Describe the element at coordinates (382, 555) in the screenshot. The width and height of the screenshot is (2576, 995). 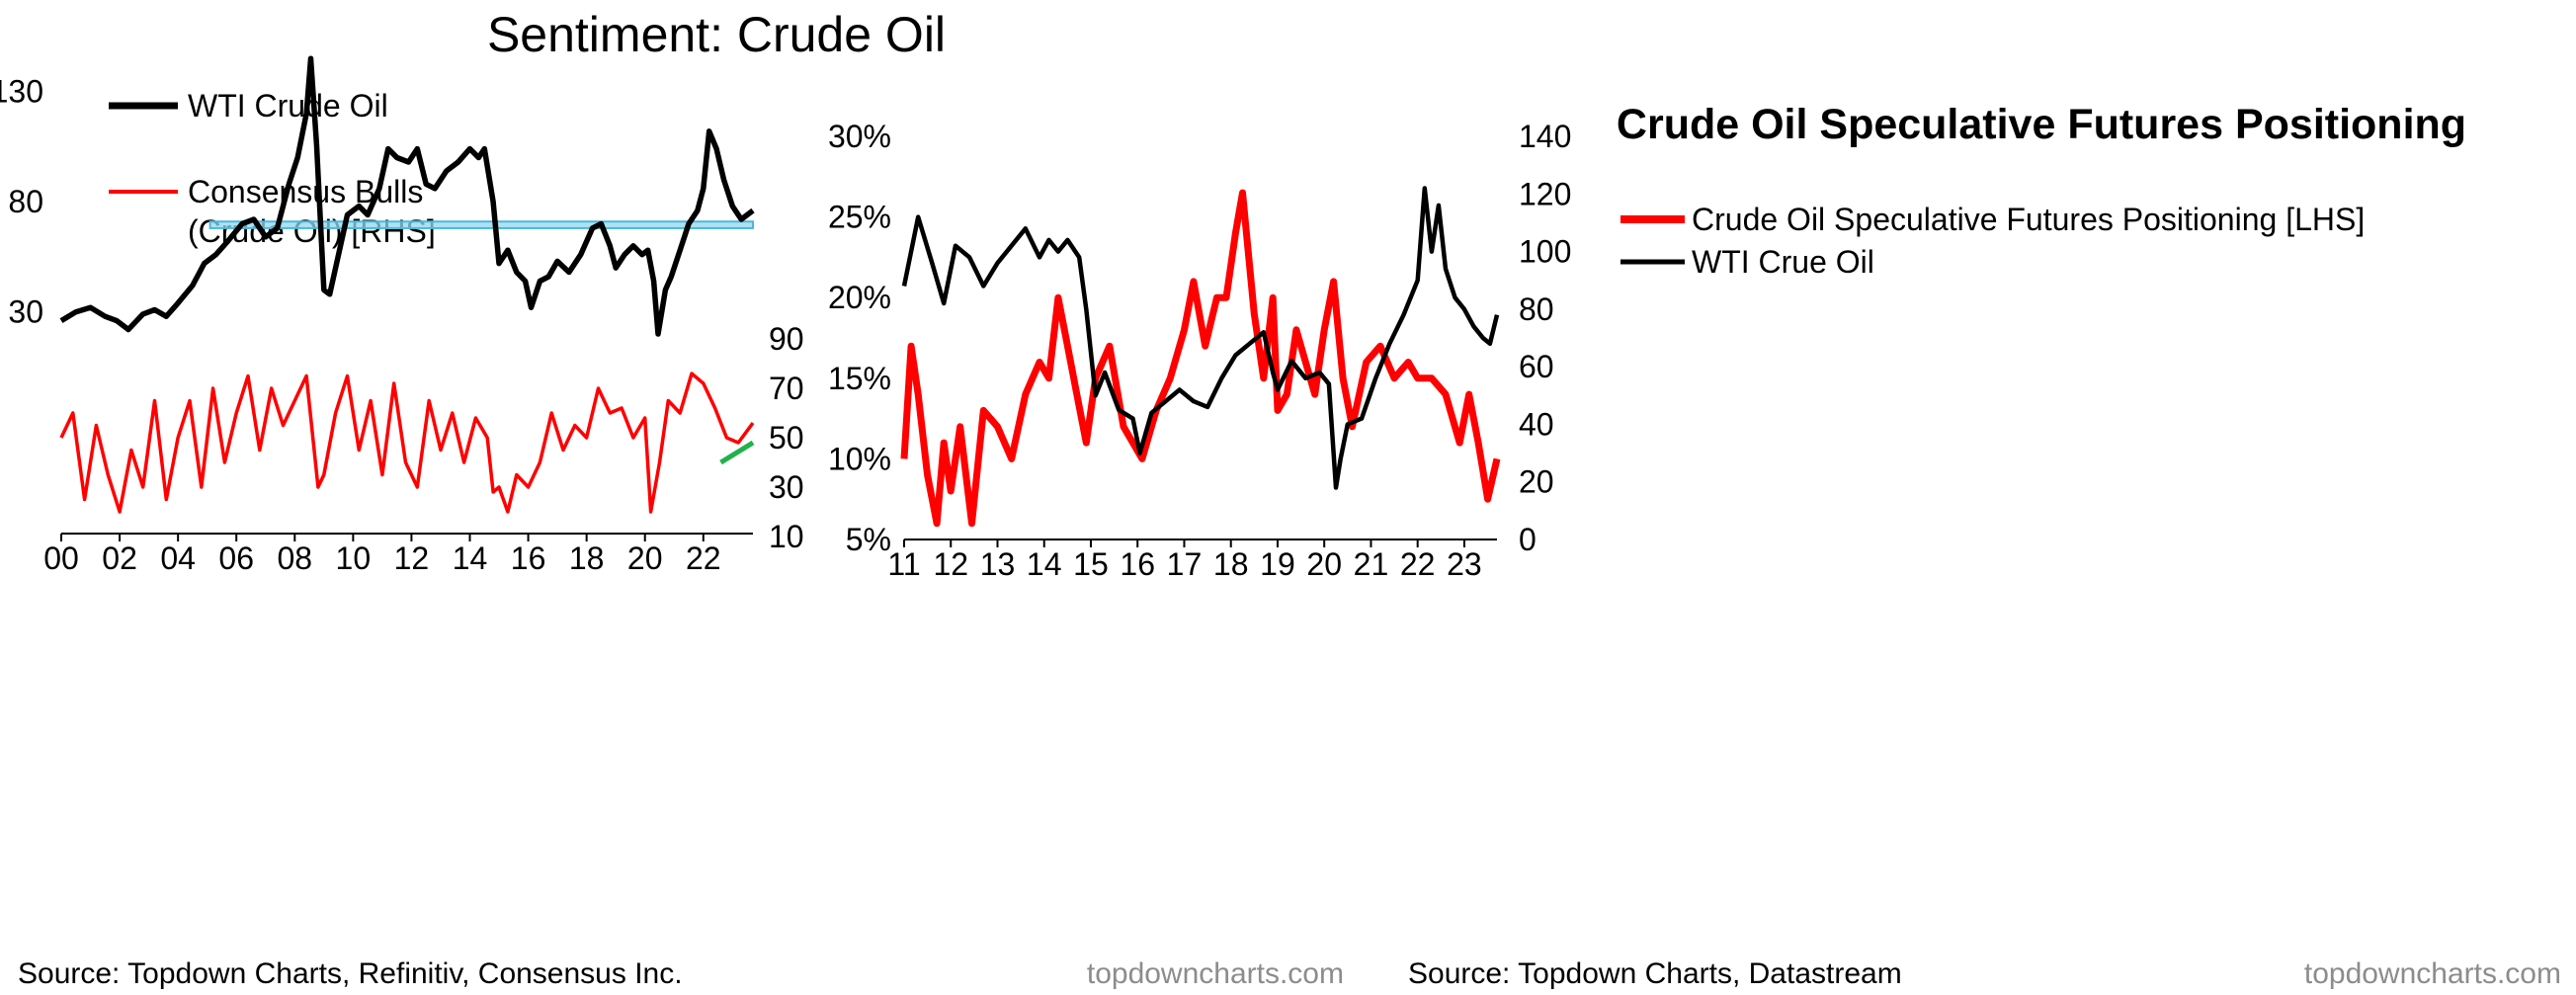
I see `left-x-axis-ticks: 00 02 04 06 08 10 12 14 16 18 20 22` at that location.